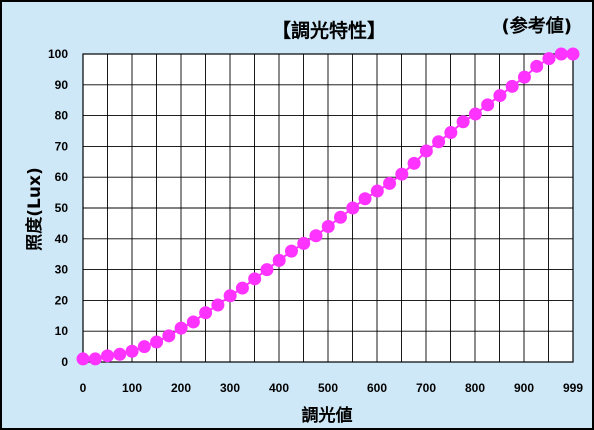 The width and height of the screenshot is (594, 430). I want to click on x-tick-label: 400, so click(279, 388).